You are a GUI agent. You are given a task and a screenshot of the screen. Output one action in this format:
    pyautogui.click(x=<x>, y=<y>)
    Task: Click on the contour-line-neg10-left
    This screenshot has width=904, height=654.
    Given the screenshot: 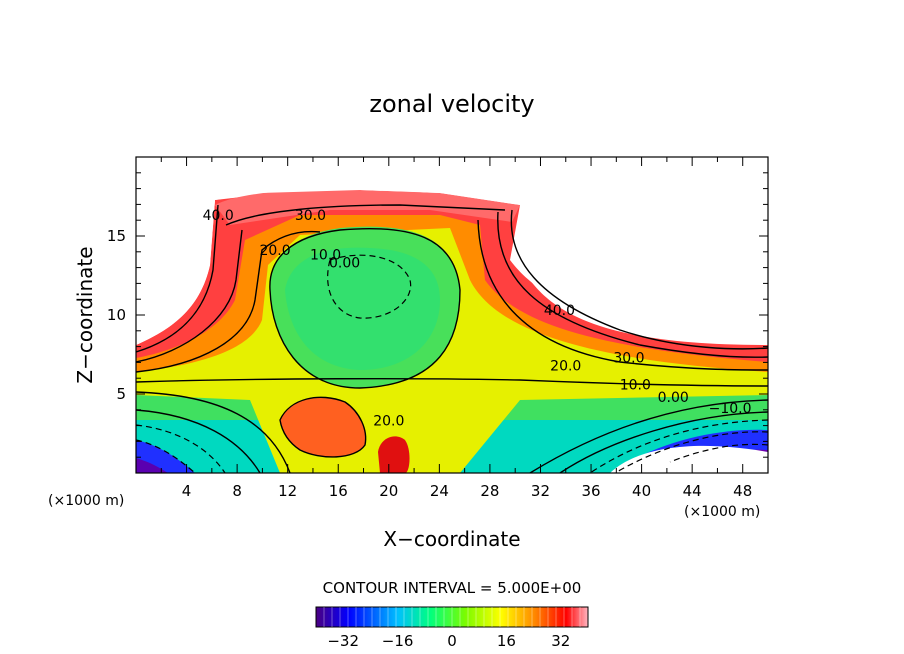 What is the action you would take?
    pyautogui.click(x=181, y=448)
    